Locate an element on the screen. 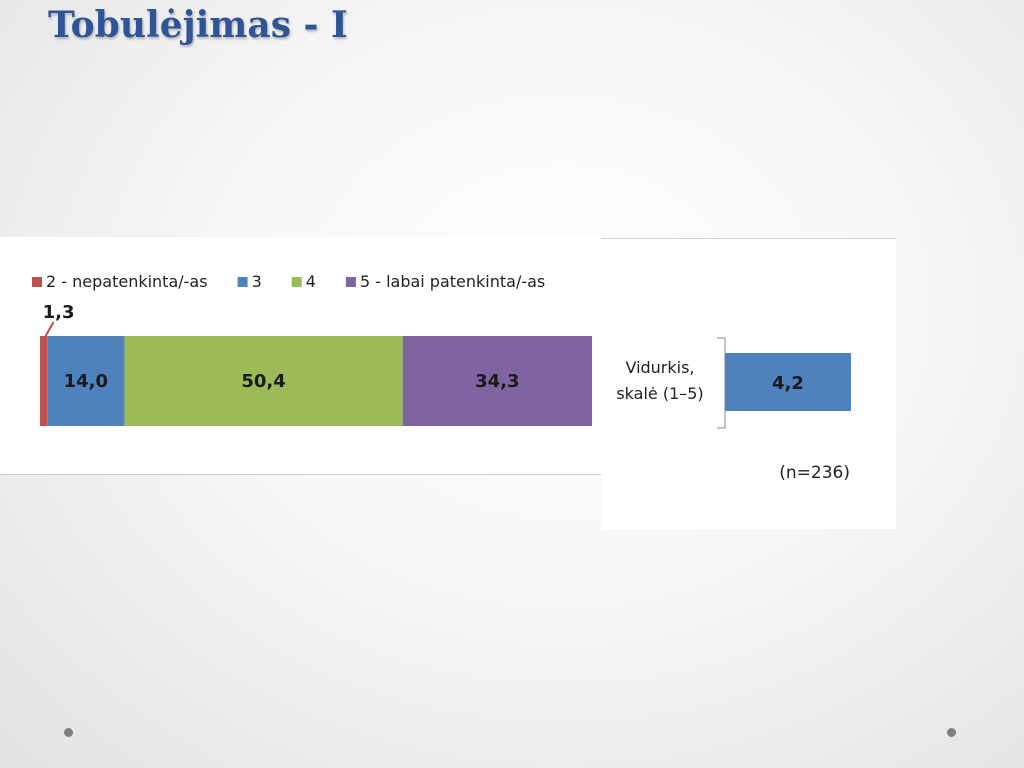 Image resolution: width=1024 pixels, height=768 pixels. legend-label-3: 4 is located at coordinates (311, 281).